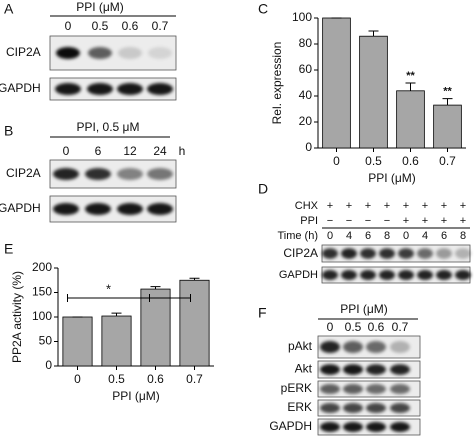 The image size is (474, 437). What do you see at coordinates (129, 298) in the screenshot?
I see `significance-bracket` at bounding box center [129, 298].